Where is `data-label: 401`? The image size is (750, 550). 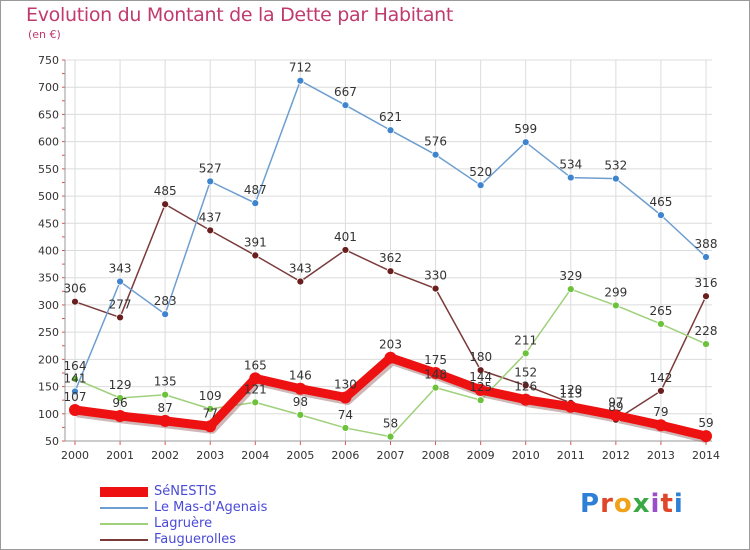 data-label: 401 is located at coordinates (345, 237).